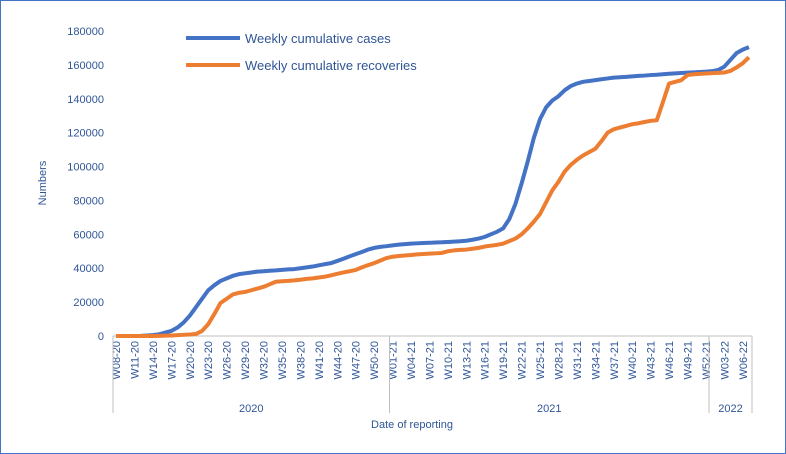 The image size is (786, 454). What do you see at coordinates (523, 360) in the screenshot?
I see `x-tick-label: W22-21` at bounding box center [523, 360].